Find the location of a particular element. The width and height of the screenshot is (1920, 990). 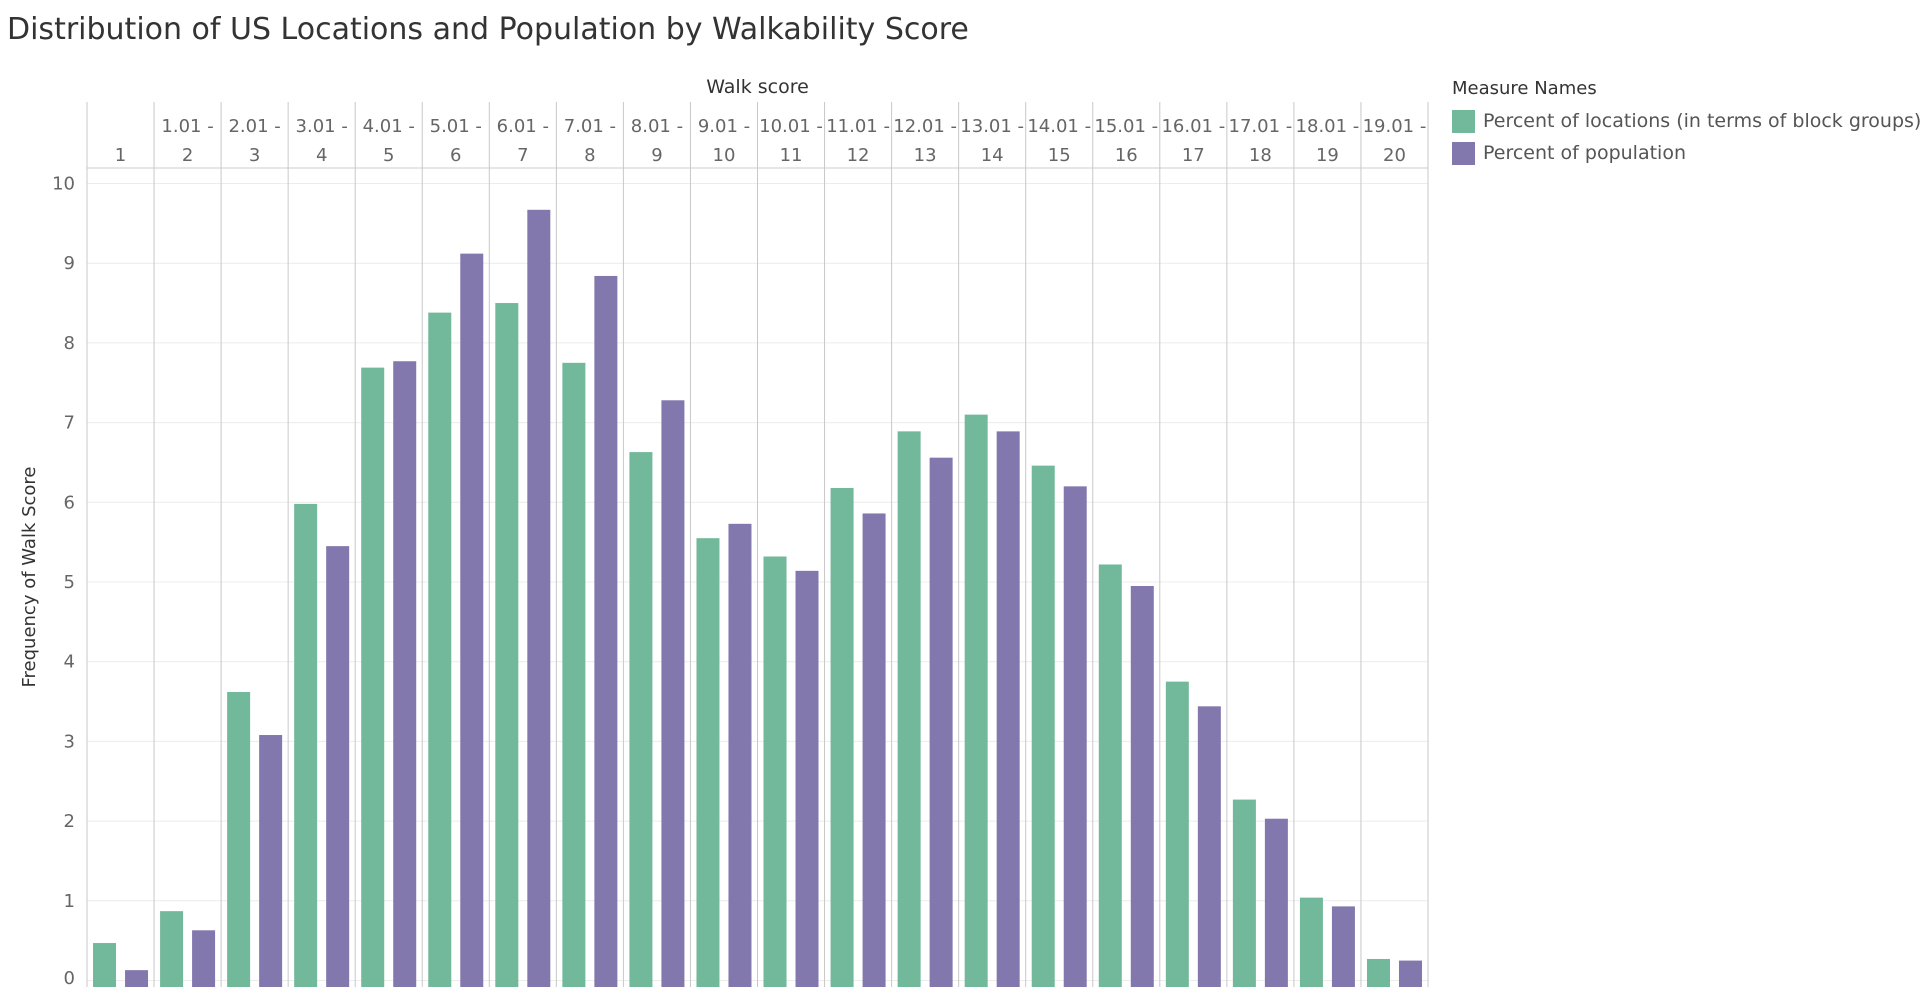

x-tick-label-bottom: 19 is located at coordinates (1327, 155).